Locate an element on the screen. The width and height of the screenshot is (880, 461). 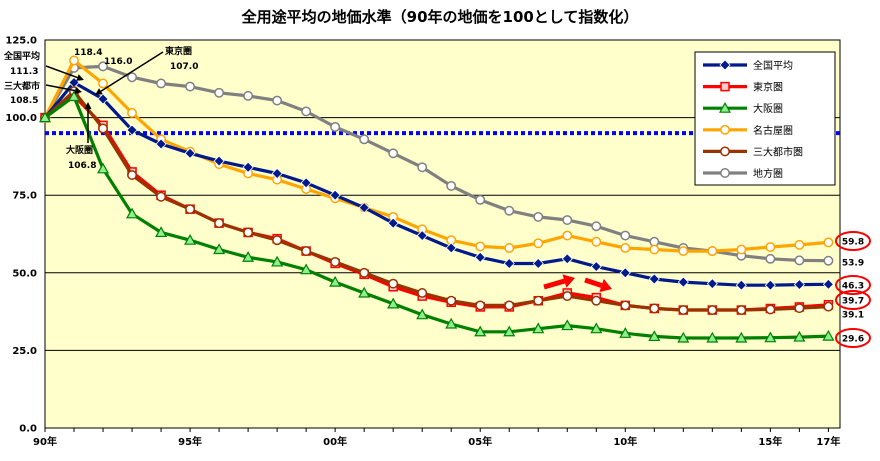
y-tick-label: 25.0 is located at coordinates (24, 351).